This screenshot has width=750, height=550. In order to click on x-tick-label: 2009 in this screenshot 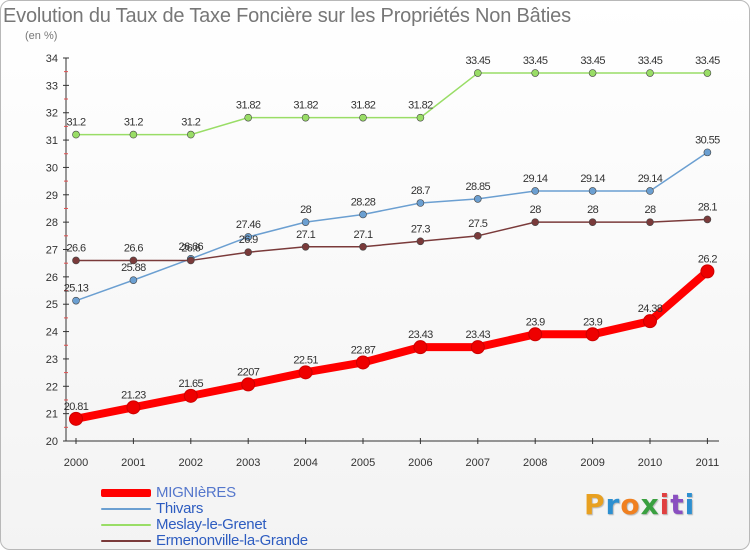, I will do `click(592, 463)`.